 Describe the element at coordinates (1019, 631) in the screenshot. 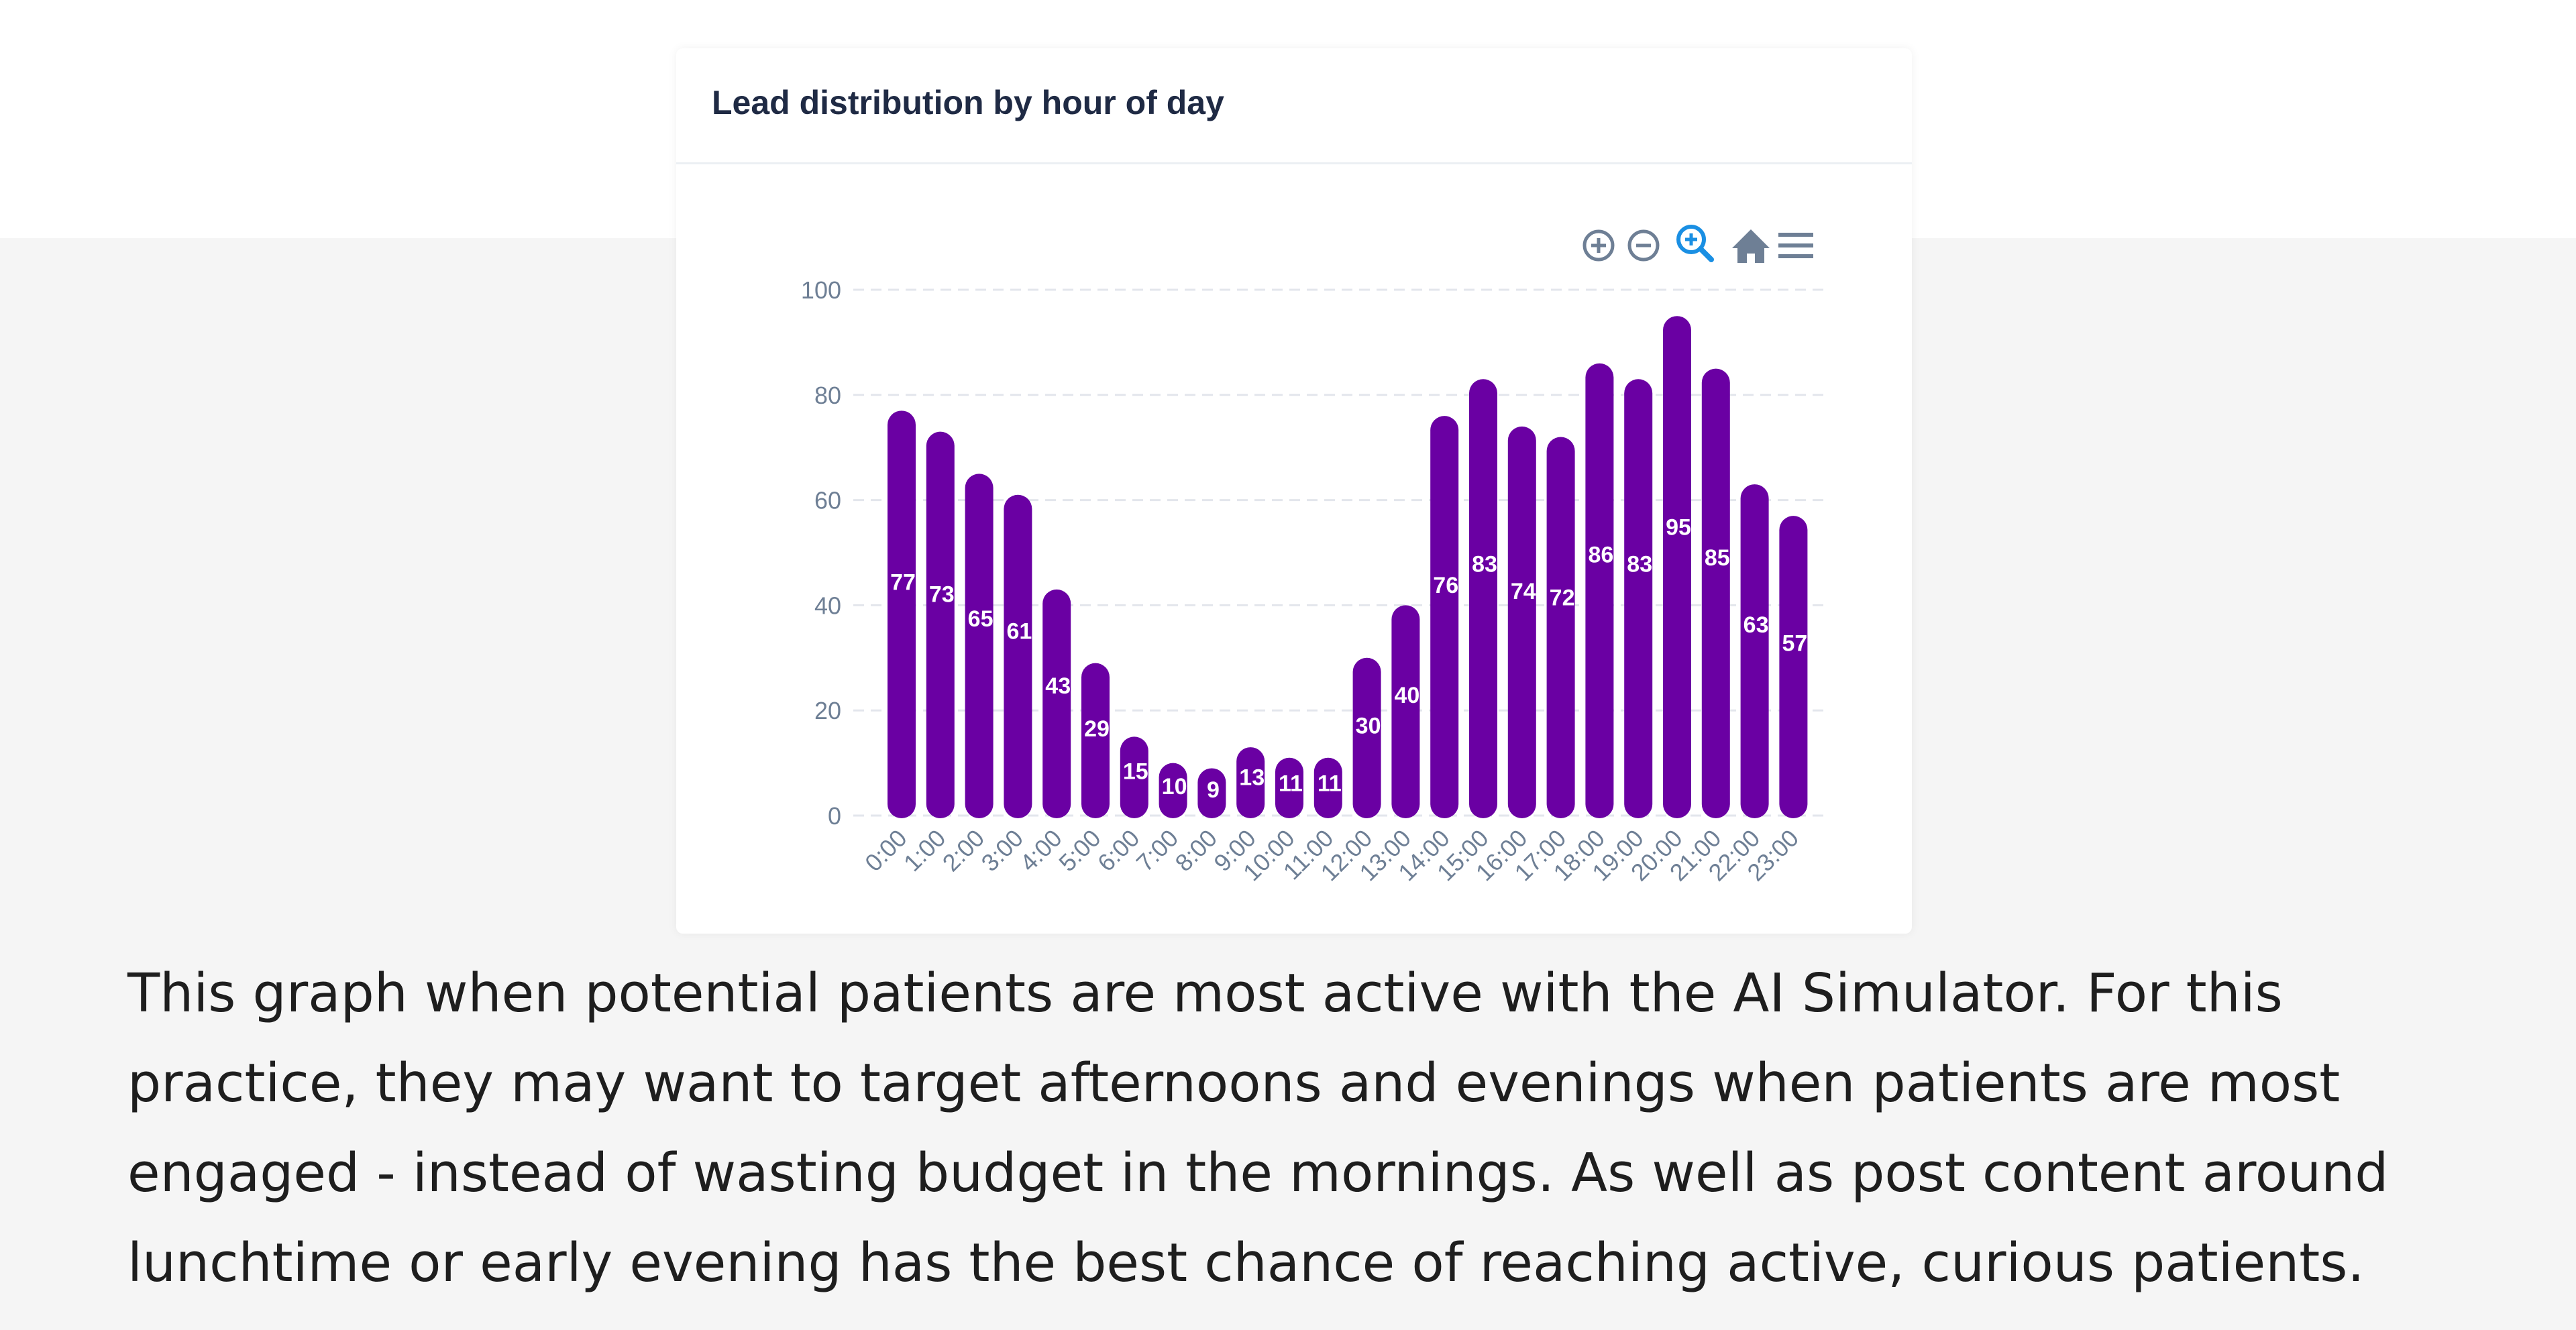

I see `data-label: 61` at that location.